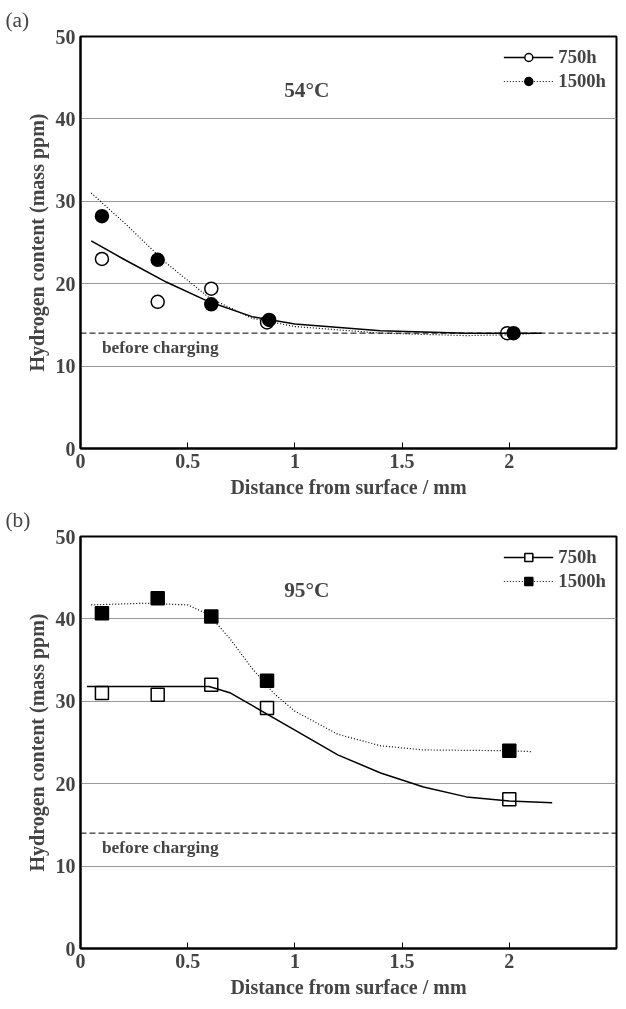  What do you see at coordinates (18, 519) in the screenshot?
I see `text: (b)` at bounding box center [18, 519].